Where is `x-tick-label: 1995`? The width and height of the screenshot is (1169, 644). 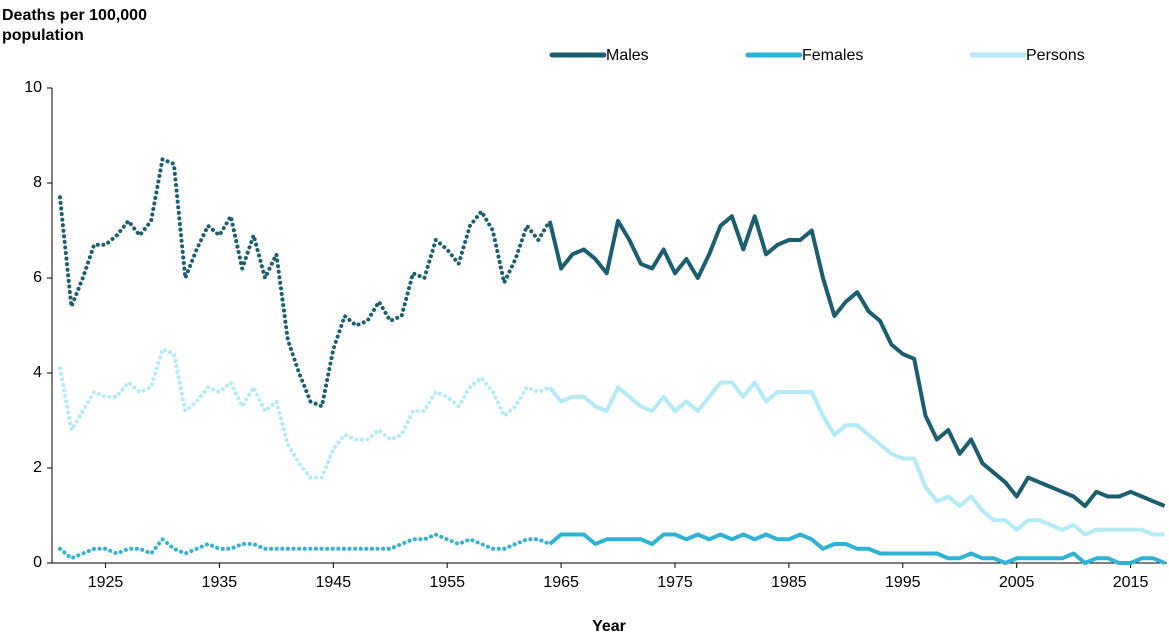 x-tick-label: 1995 is located at coordinates (903, 582).